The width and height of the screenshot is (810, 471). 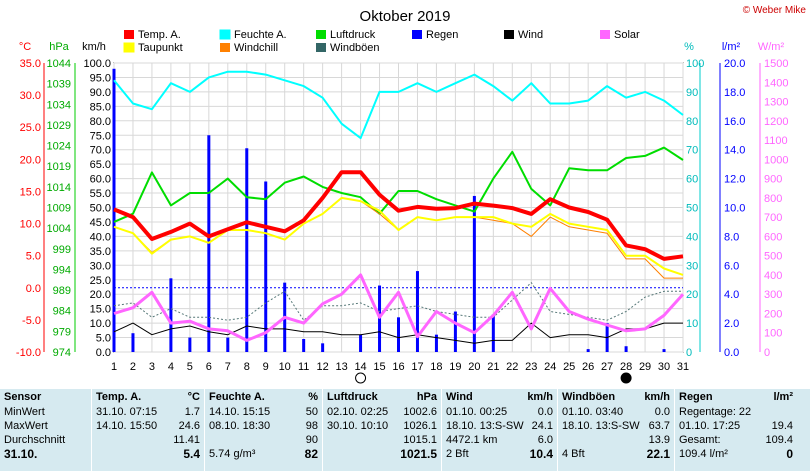 I want to click on tick-label-rain: 2.0, so click(x=731, y=324).